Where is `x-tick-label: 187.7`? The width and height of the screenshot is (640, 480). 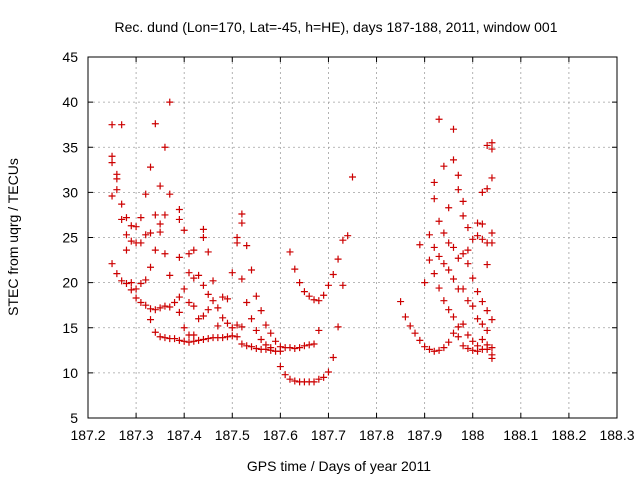
x-tick-label: 187.7 is located at coordinates (328, 435).